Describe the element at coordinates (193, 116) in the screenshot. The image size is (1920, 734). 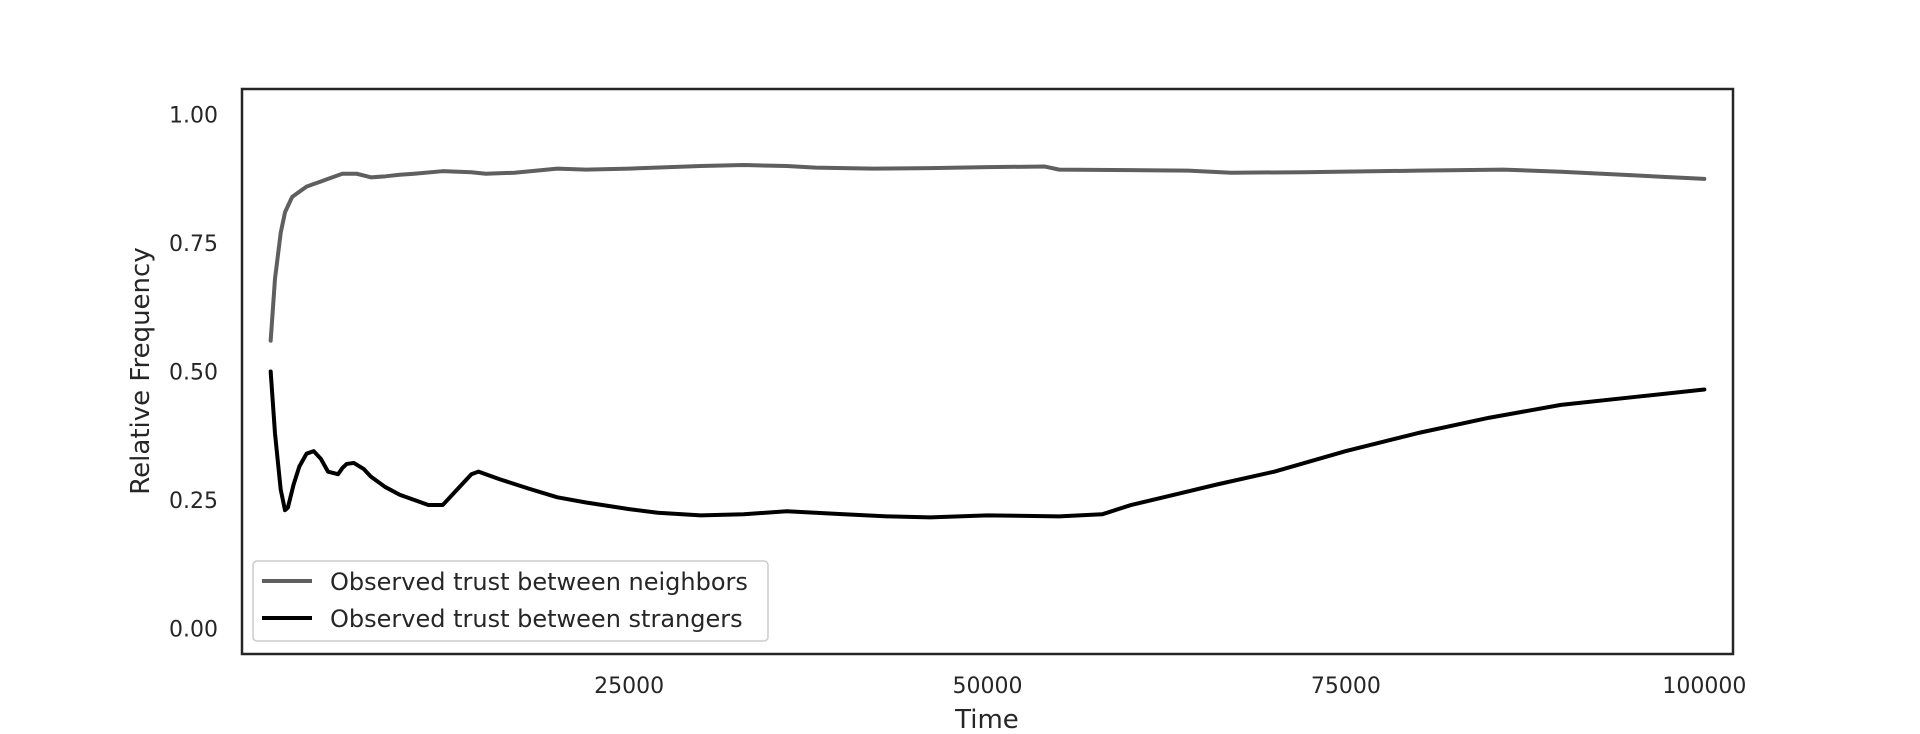
I see `y-tick-label: 1.00` at that location.